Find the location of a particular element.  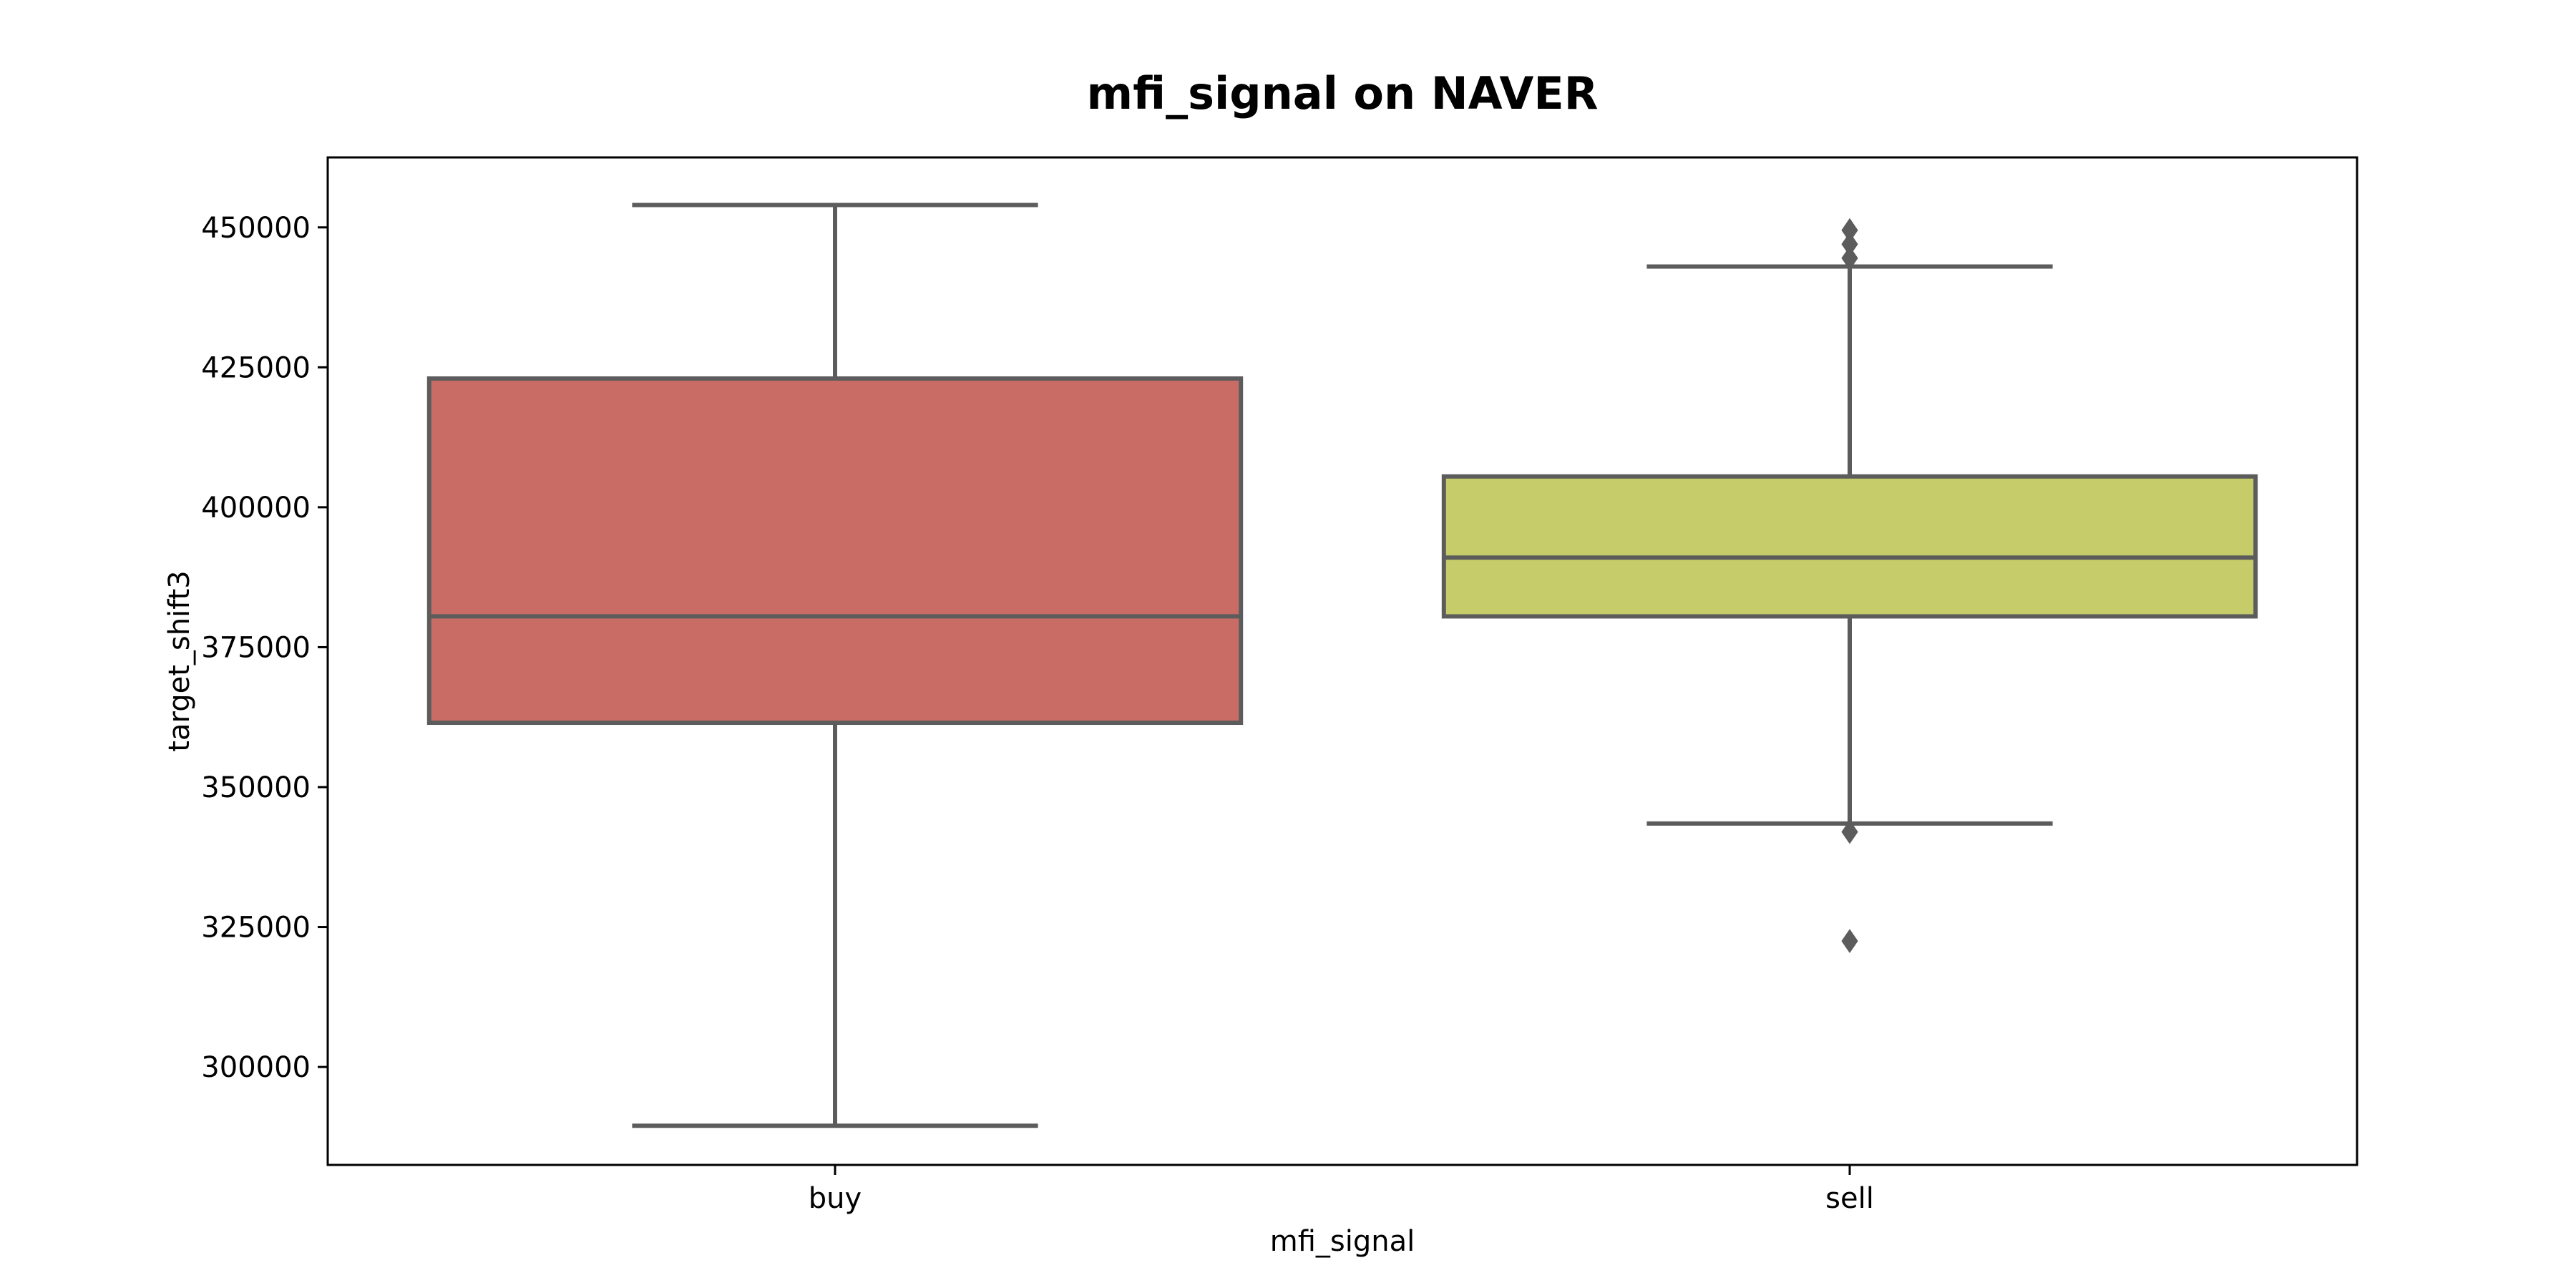

y-tick-label: 425000 is located at coordinates (256, 367).